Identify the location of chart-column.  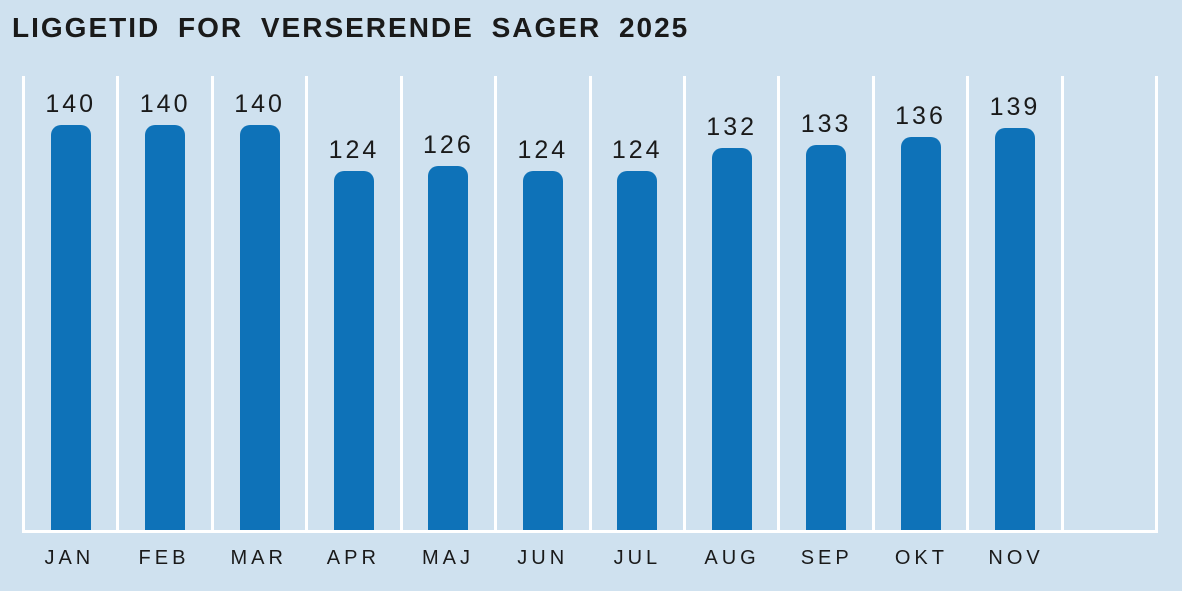
(1109, 303).